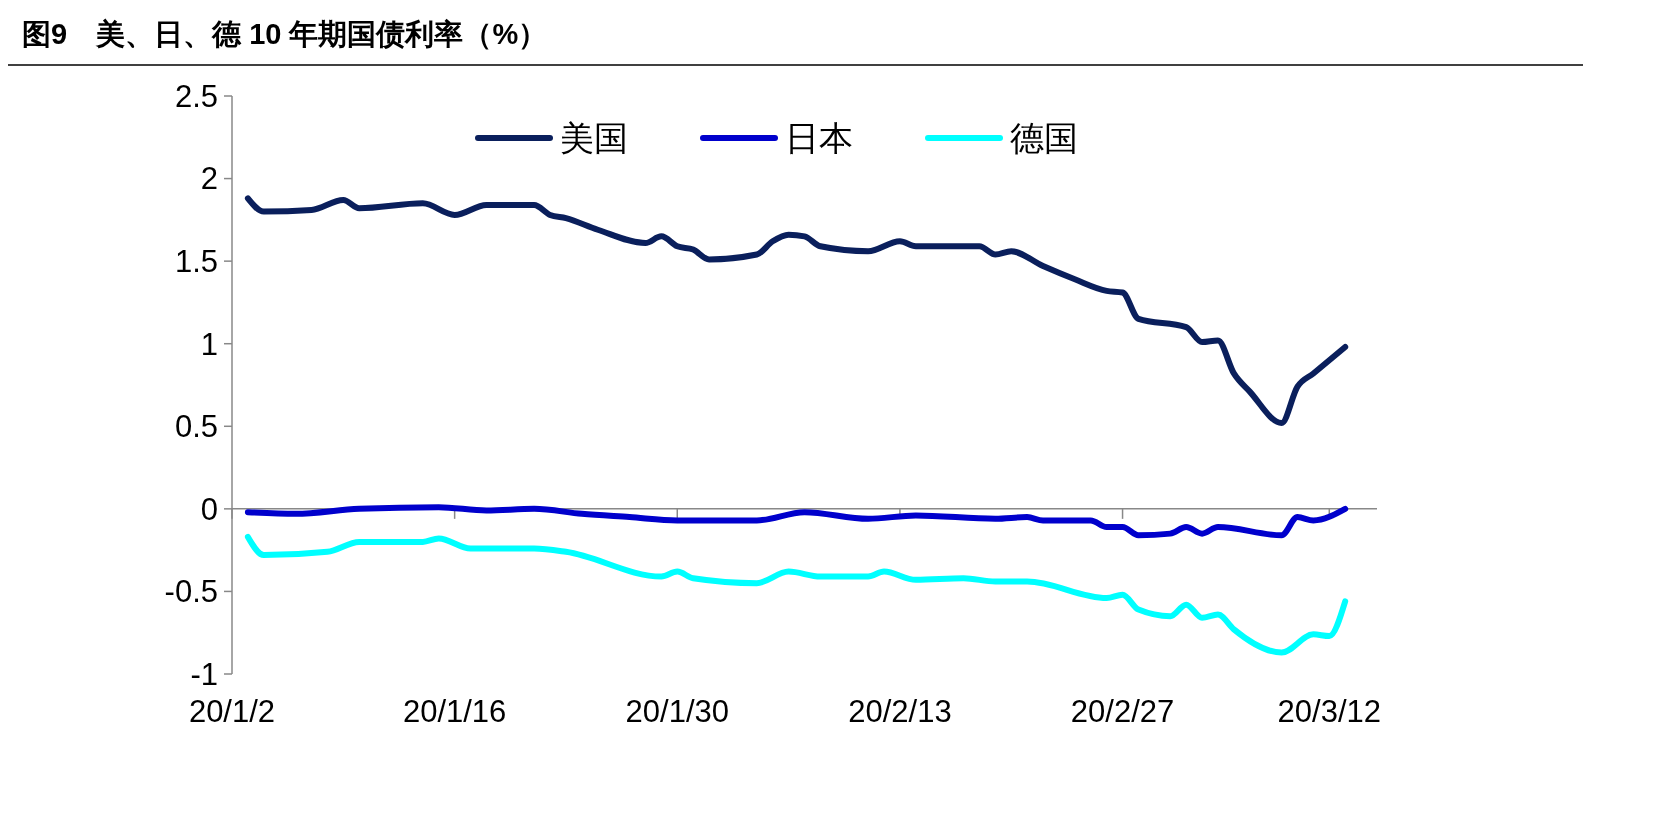 Image resolution: width=1676 pixels, height=813 pixels. What do you see at coordinates (1122, 711) in the screenshot?
I see `x-tick-label: 20/2/27` at bounding box center [1122, 711].